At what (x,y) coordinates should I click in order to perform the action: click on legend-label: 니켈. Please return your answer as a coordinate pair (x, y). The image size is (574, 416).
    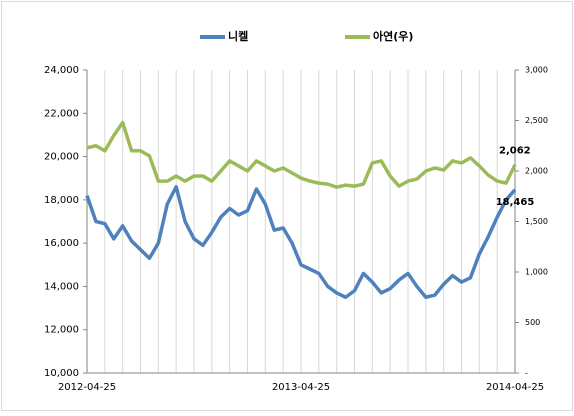
    Looking at the image, I should click on (238, 36).